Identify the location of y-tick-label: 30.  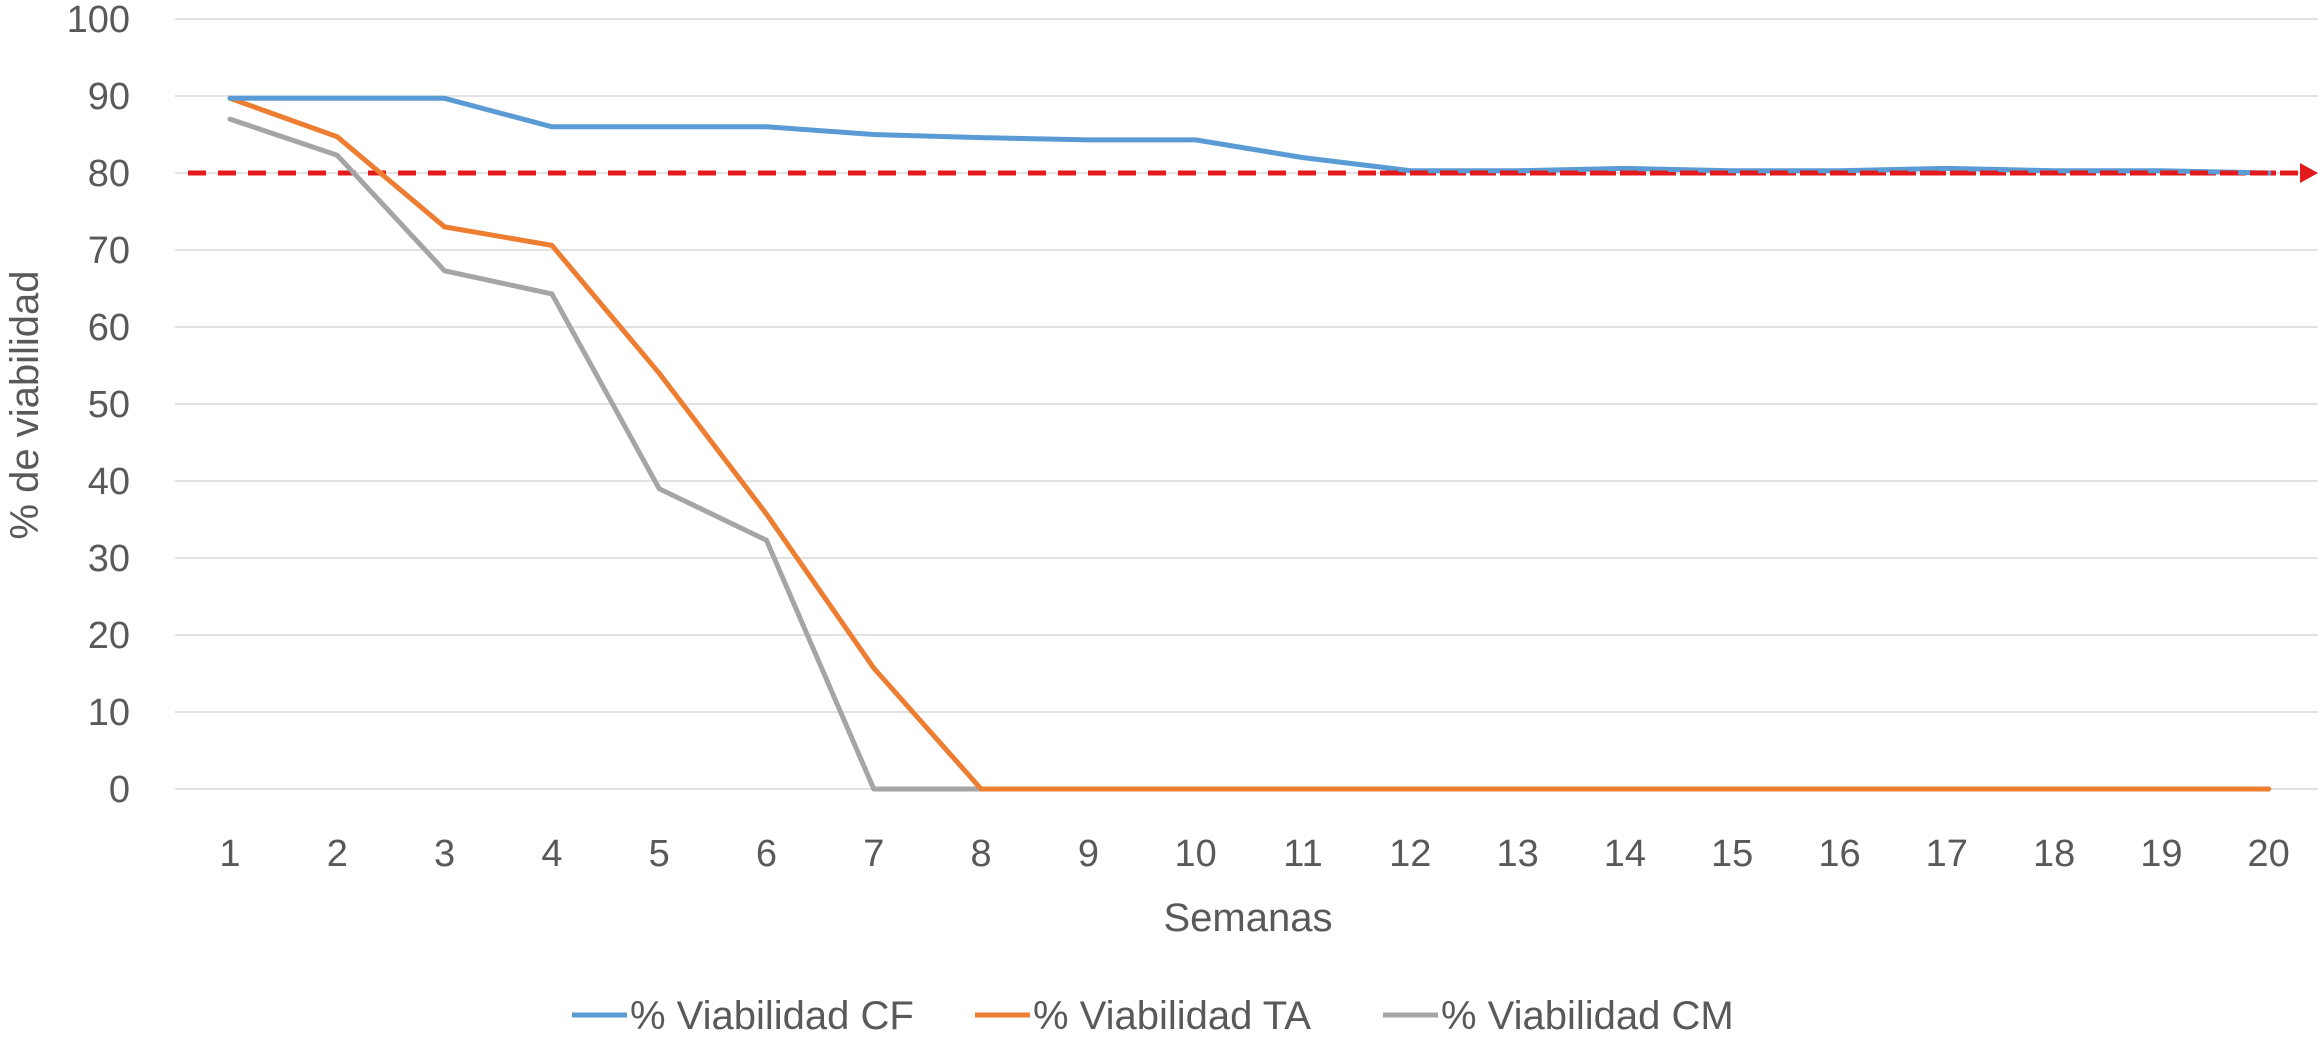
(109, 559).